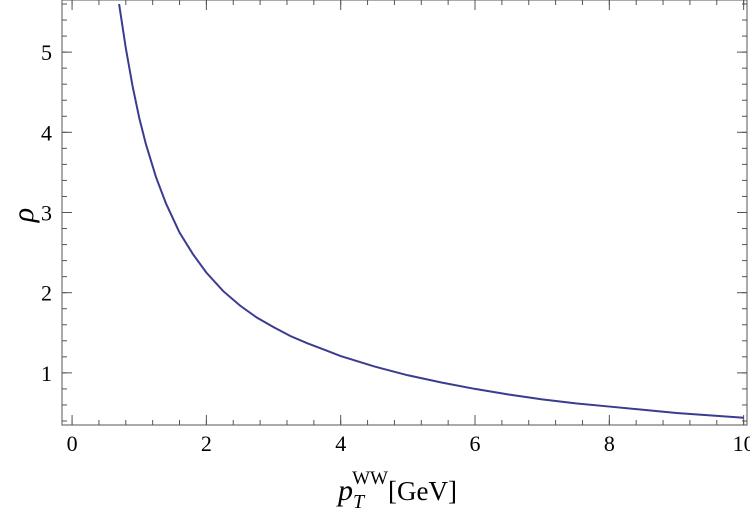 The height and width of the screenshot is (512, 750). Describe the element at coordinates (359, 501) in the screenshot. I see `x-axis-label-sub: T` at that location.